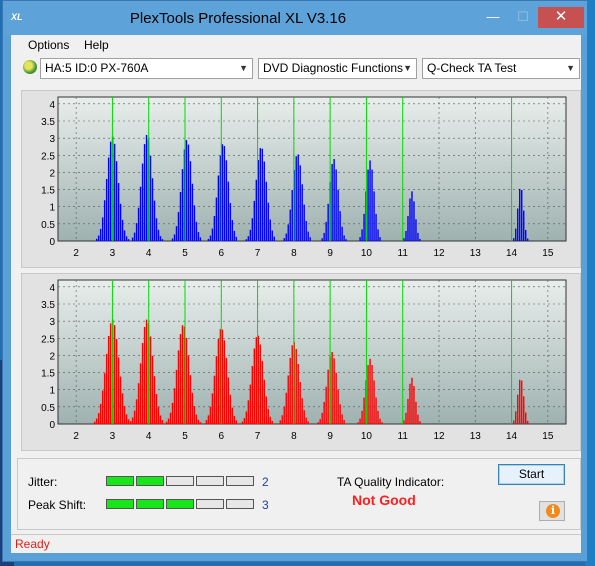 The image size is (595, 566). What do you see at coordinates (590, 283) in the screenshot?
I see `desktop-background-right` at bounding box center [590, 283].